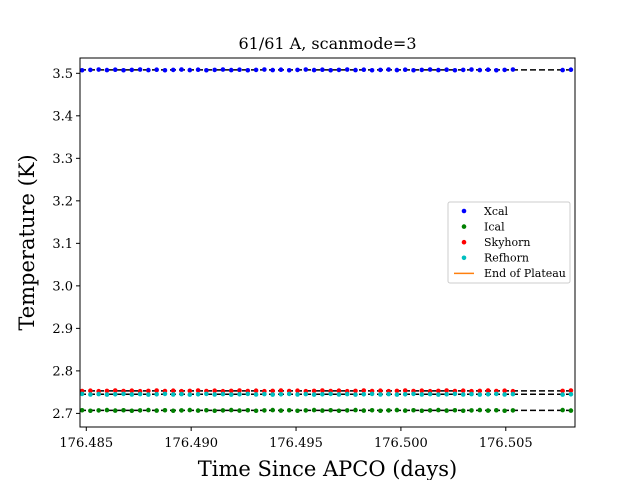 Image resolution: width=640 pixels, height=480 pixels. I want to click on legend-marker, so click(464, 258).